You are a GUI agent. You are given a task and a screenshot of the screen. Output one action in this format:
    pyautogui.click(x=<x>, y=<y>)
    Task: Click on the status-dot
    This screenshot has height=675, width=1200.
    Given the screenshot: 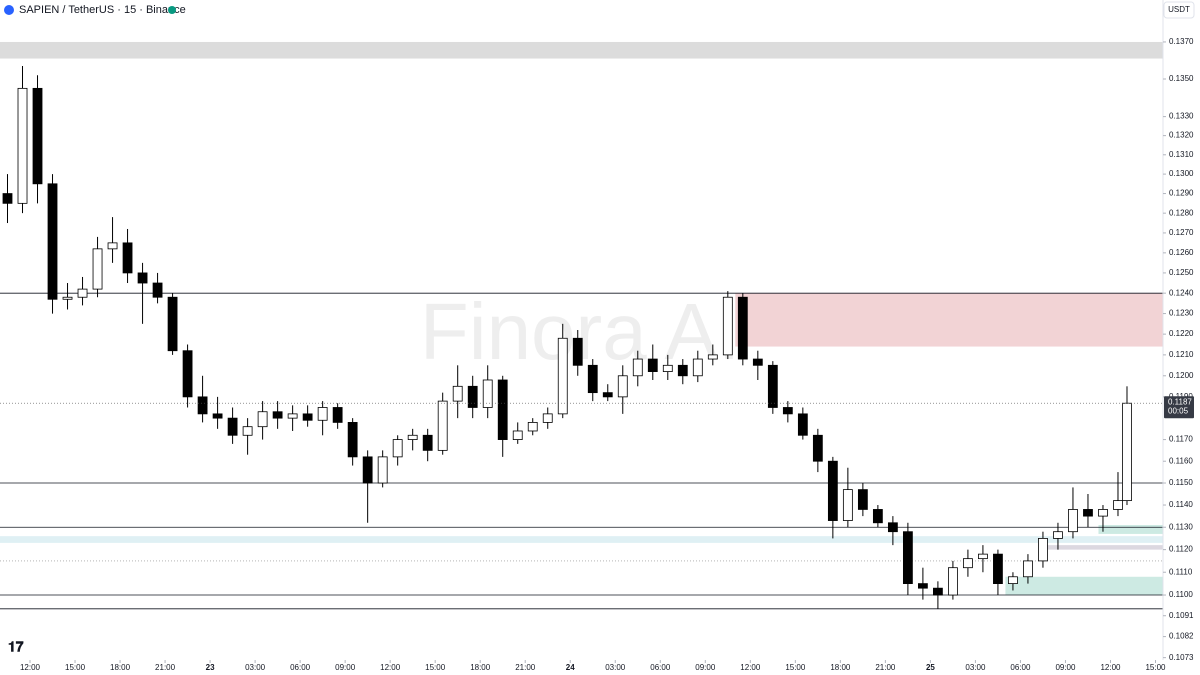 What is the action you would take?
    pyautogui.click(x=172, y=10)
    